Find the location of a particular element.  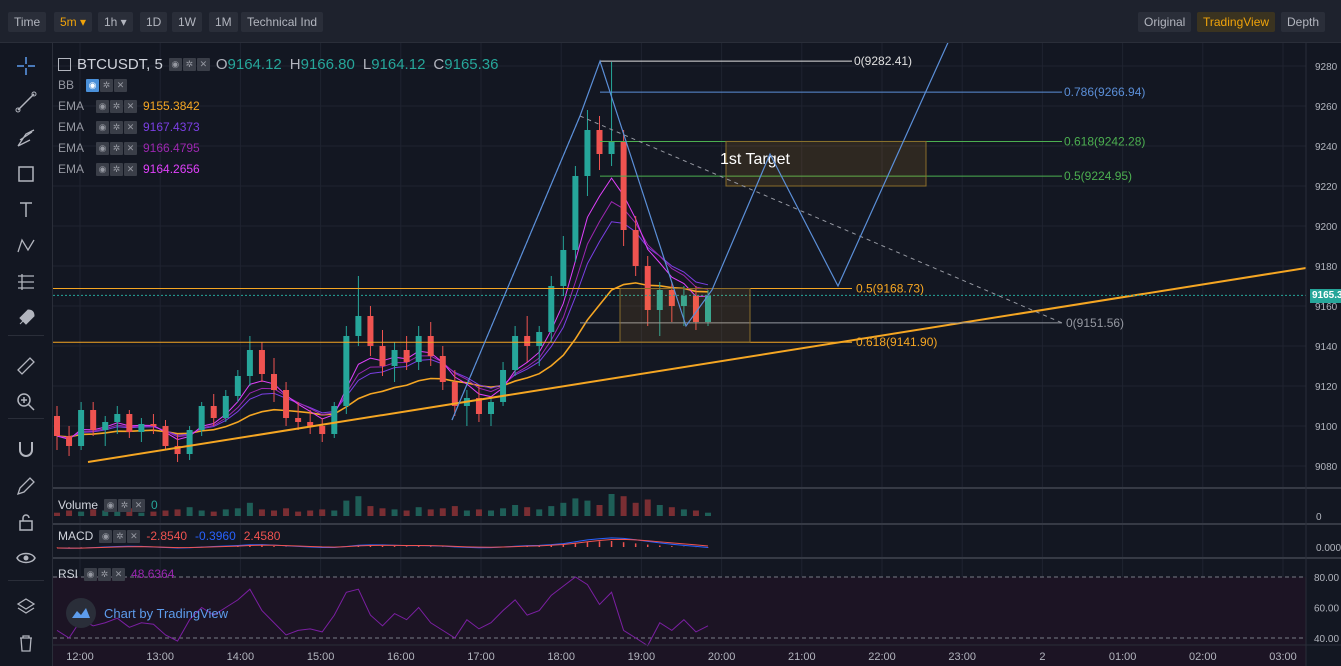

ema-legend-1: EMA ◉ ✲ ✕ 9155.3842 is located at coordinates (129, 106).